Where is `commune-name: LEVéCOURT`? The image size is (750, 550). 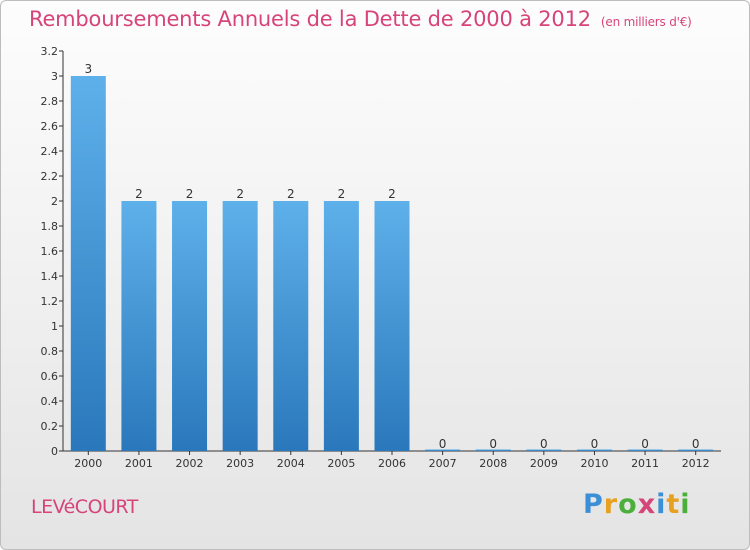 commune-name: LEVéCOURT is located at coordinates (84, 507).